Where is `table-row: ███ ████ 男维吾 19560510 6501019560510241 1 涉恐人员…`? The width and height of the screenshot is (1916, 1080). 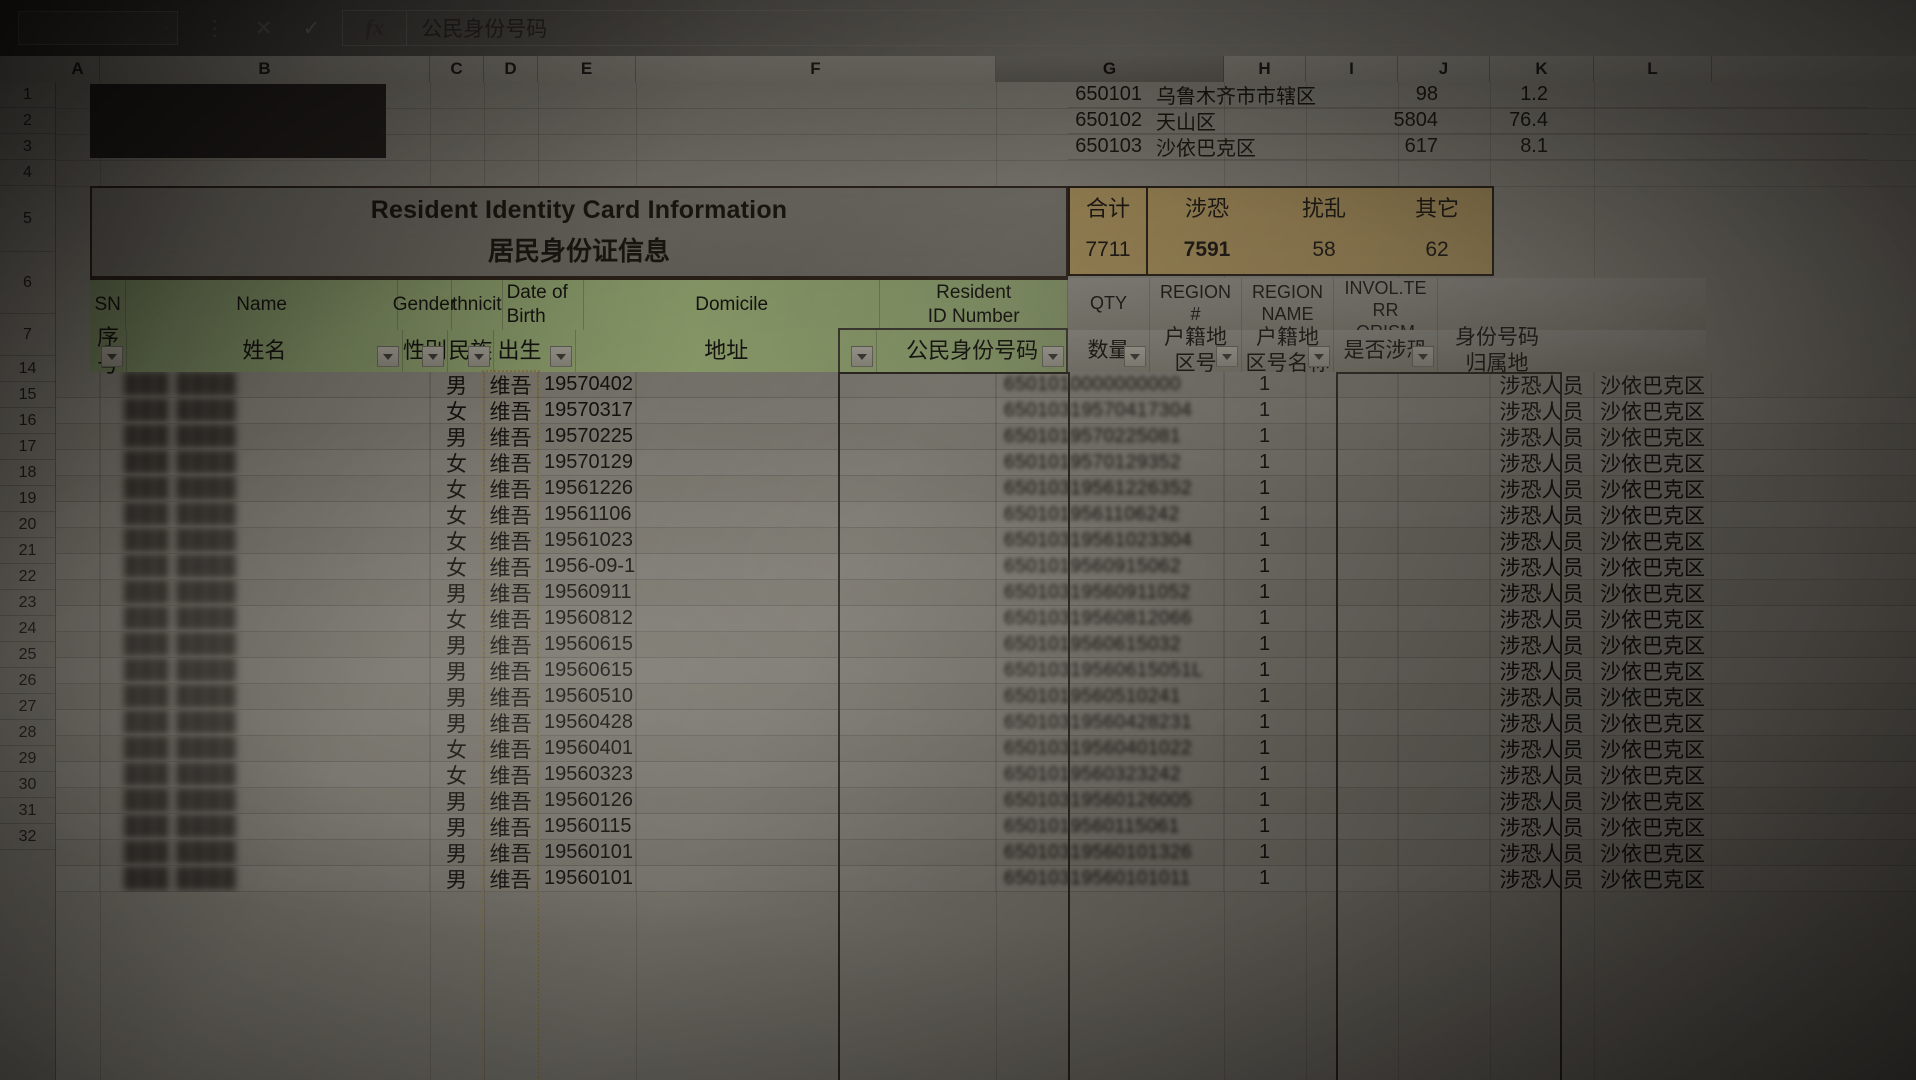 table-row: ███ ████ 男维吾 19560510 6501019560510241 1 涉恐人员… is located at coordinates (986, 696).